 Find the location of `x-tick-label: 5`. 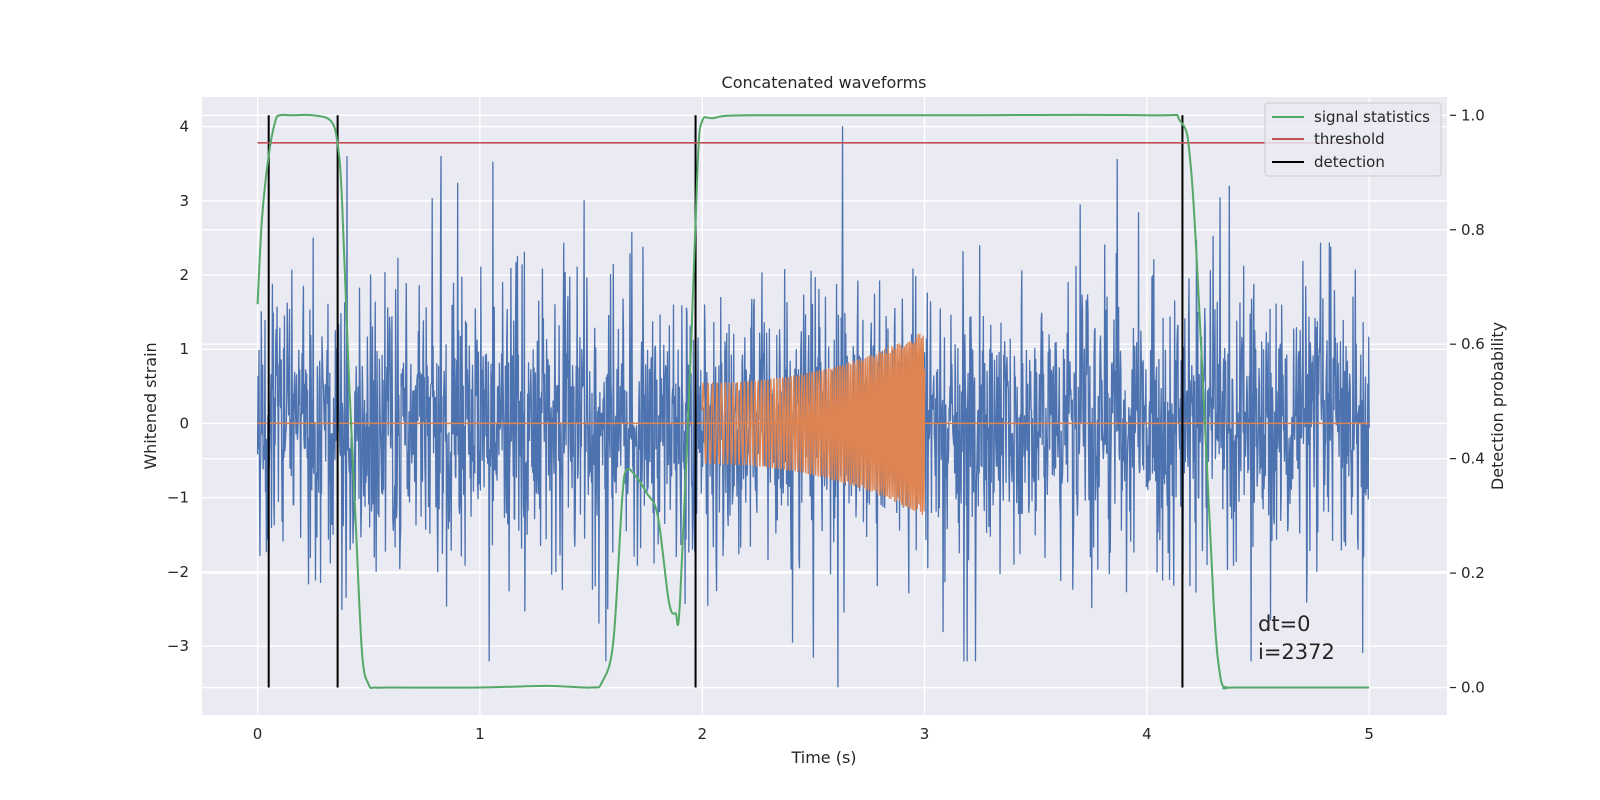

x-tick-label: 5 is located at coordinates (1369, 734).